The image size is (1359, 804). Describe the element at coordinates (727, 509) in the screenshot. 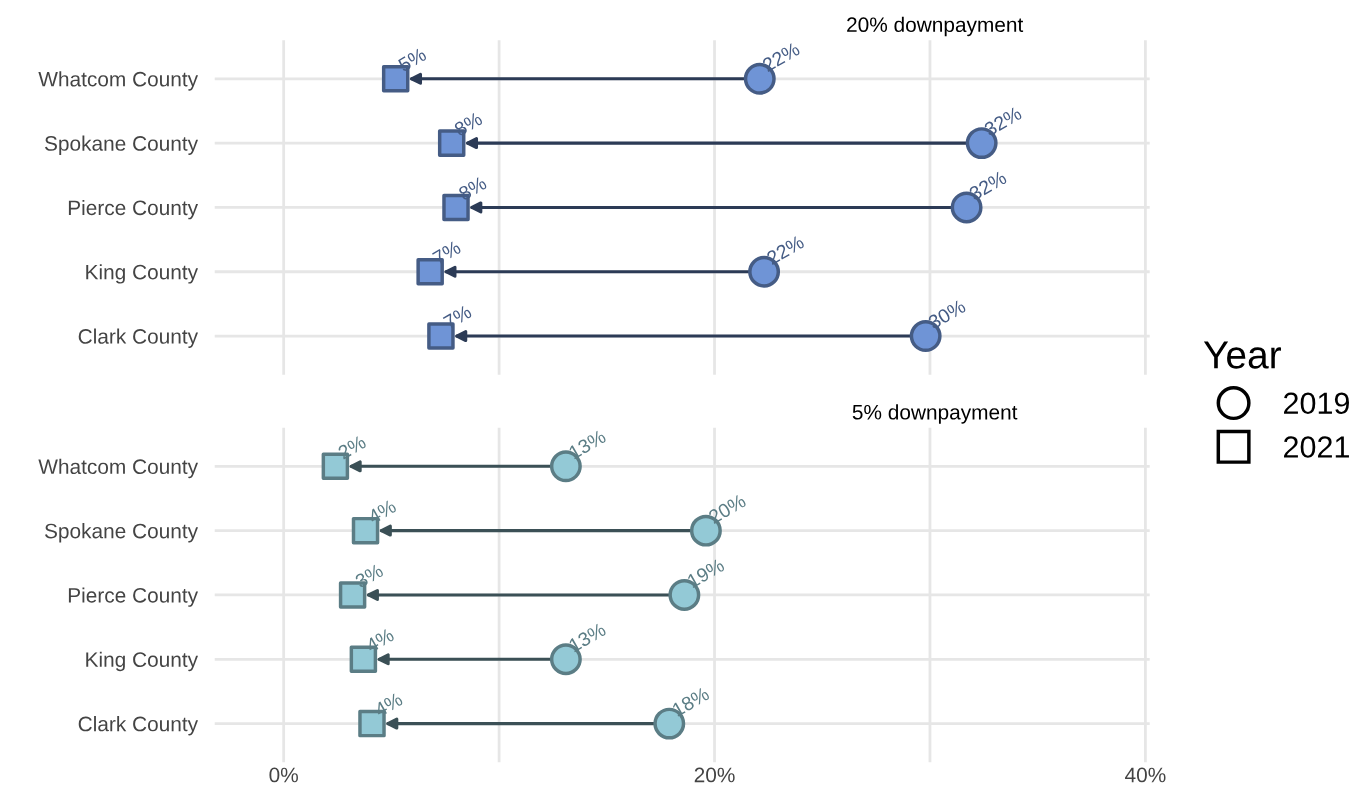

I see `data-label: 20%` at that location.